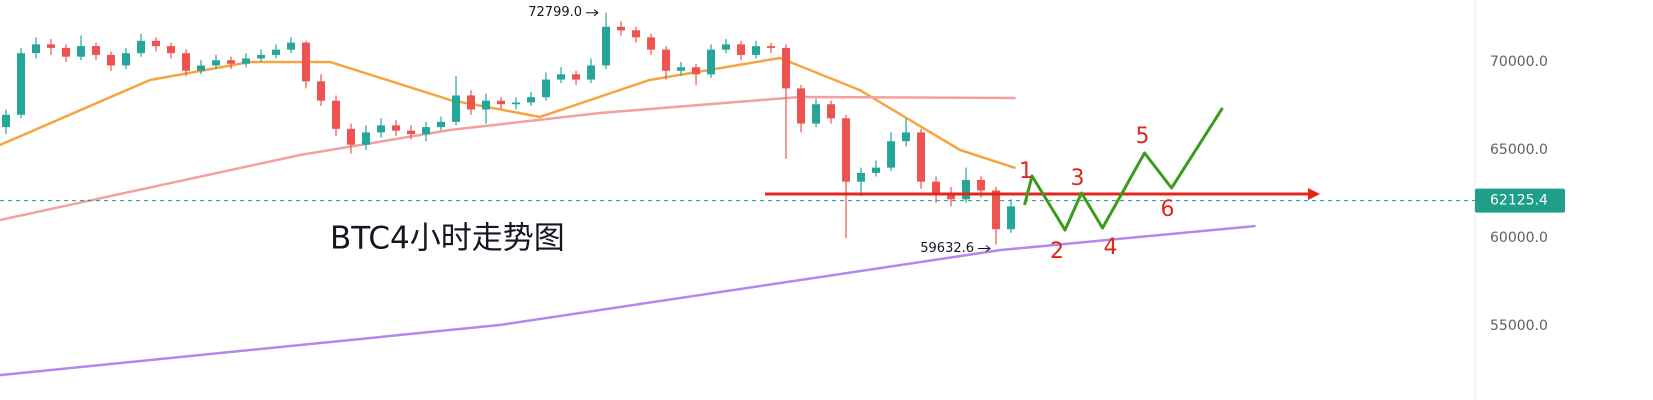  Describe the element at coordinates (1519, 326) in the screenshot. I see `y-tick-label: 55000.0` at that location.